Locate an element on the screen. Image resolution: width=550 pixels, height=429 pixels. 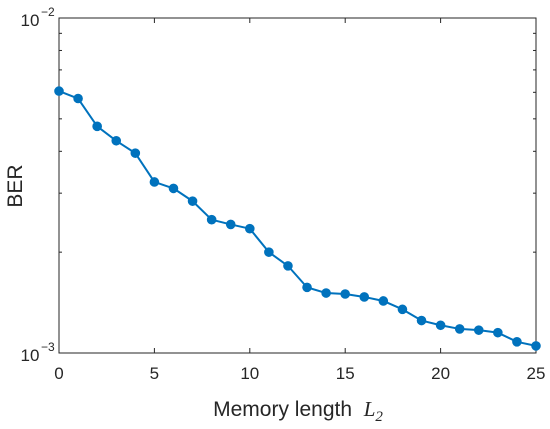
y-tick-exponent: −3 is located at coordinates (48, 347).